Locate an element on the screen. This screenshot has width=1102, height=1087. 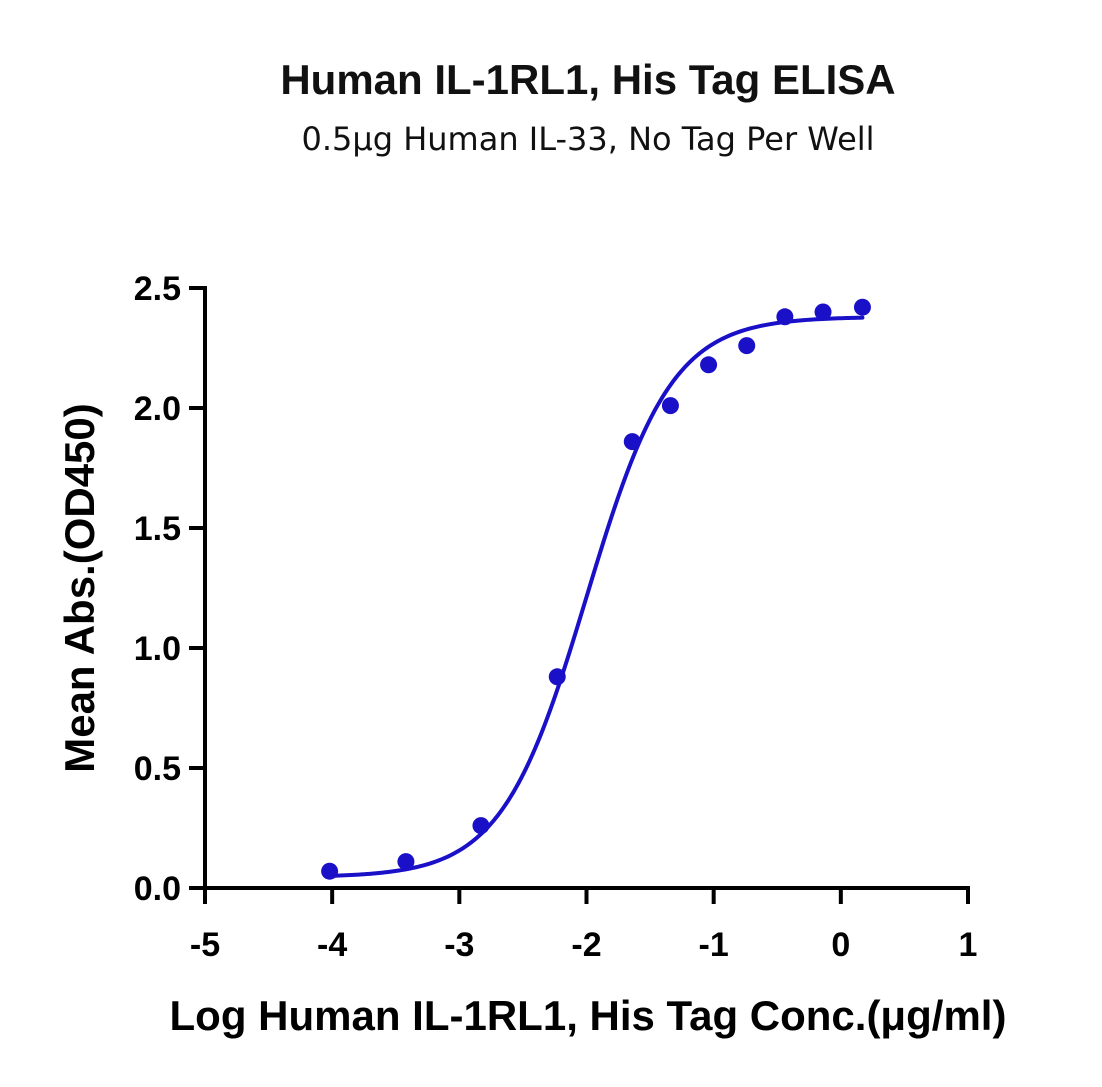
y-tick-label: 2.0 is located at coordinates (157, 409).